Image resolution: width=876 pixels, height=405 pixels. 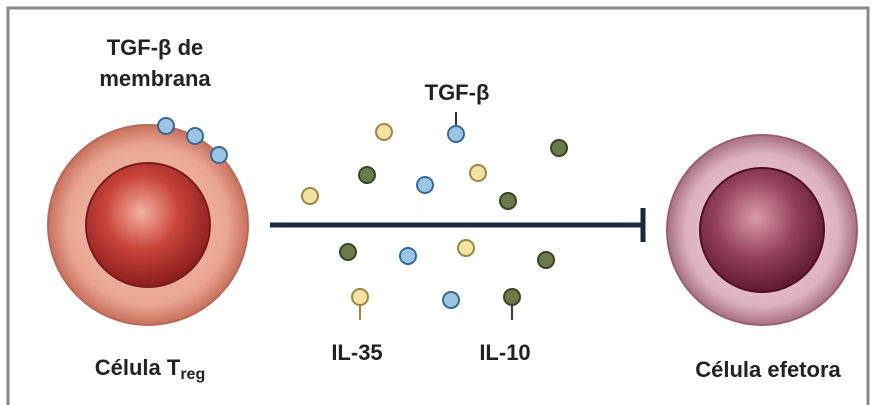 What do you see at coordinates (148, 225) in the screenshot?
I see `treg-cell` at bounding box center [148, 225].